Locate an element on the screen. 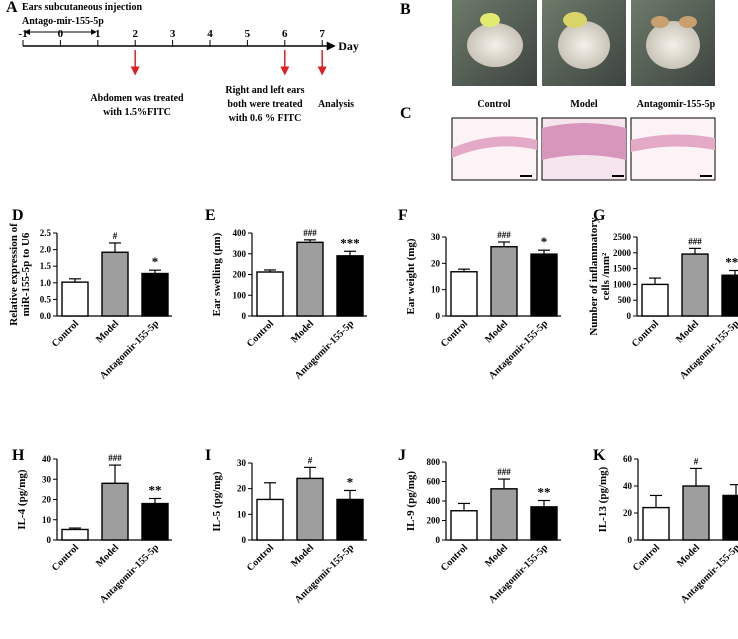 This screenshot has width=738, height=639. injection-text: Antago-mir-155-5p is located at coordinates (63, 21).